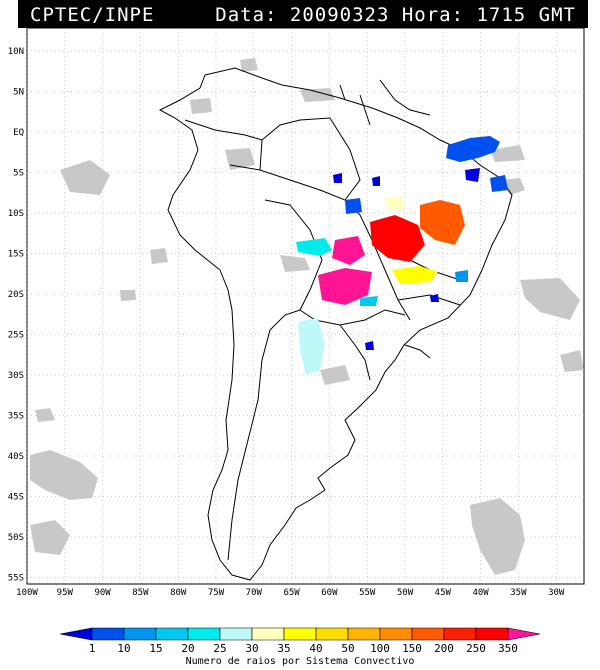 Image resolution: width=600 pixels, height=670 pixels. Describe the element at coordinates (518, 593) in the screenshot. I see `longitude-label: 35W` at that location.